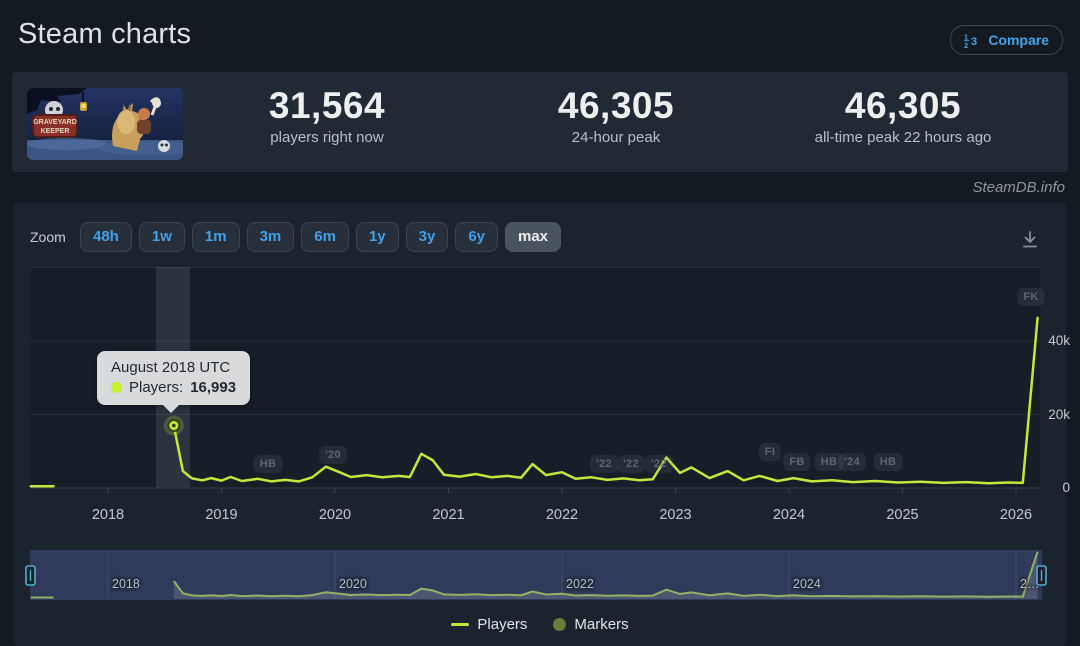 The width and height of the screenshot is (1080, 646). I want to click on zoom-range-1m: 1m, so click(215, 237).